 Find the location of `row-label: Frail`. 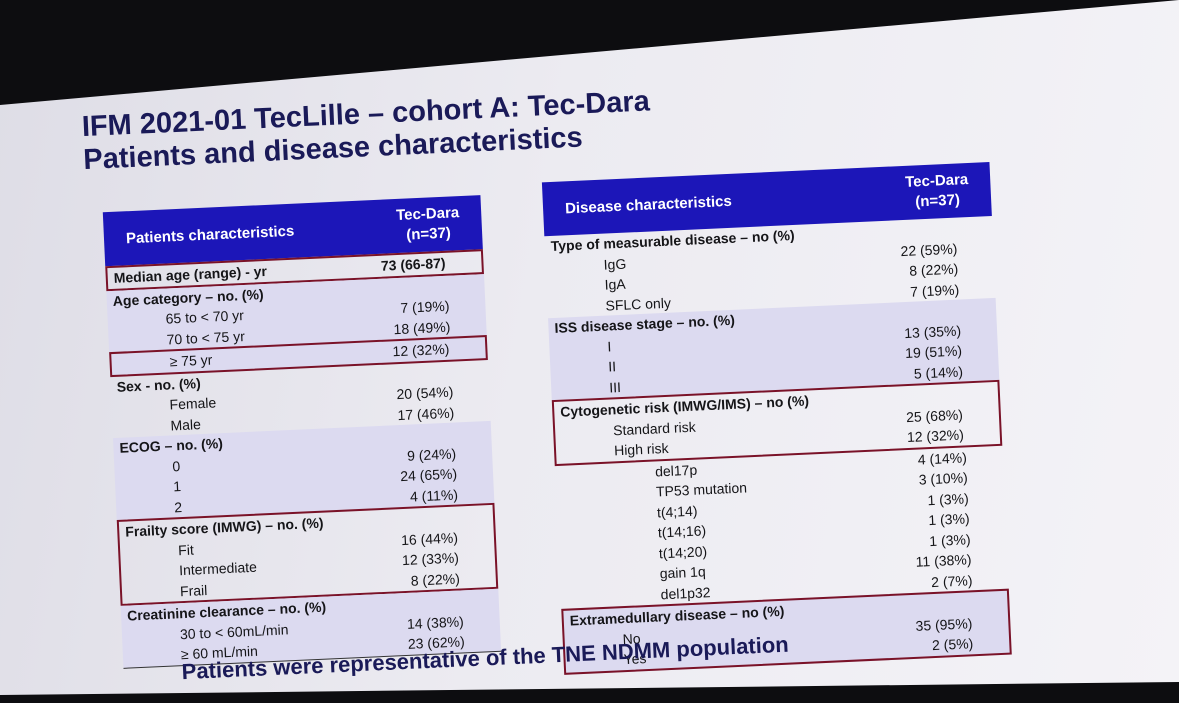

row-label: Frail is located at coordinates (193, 590).